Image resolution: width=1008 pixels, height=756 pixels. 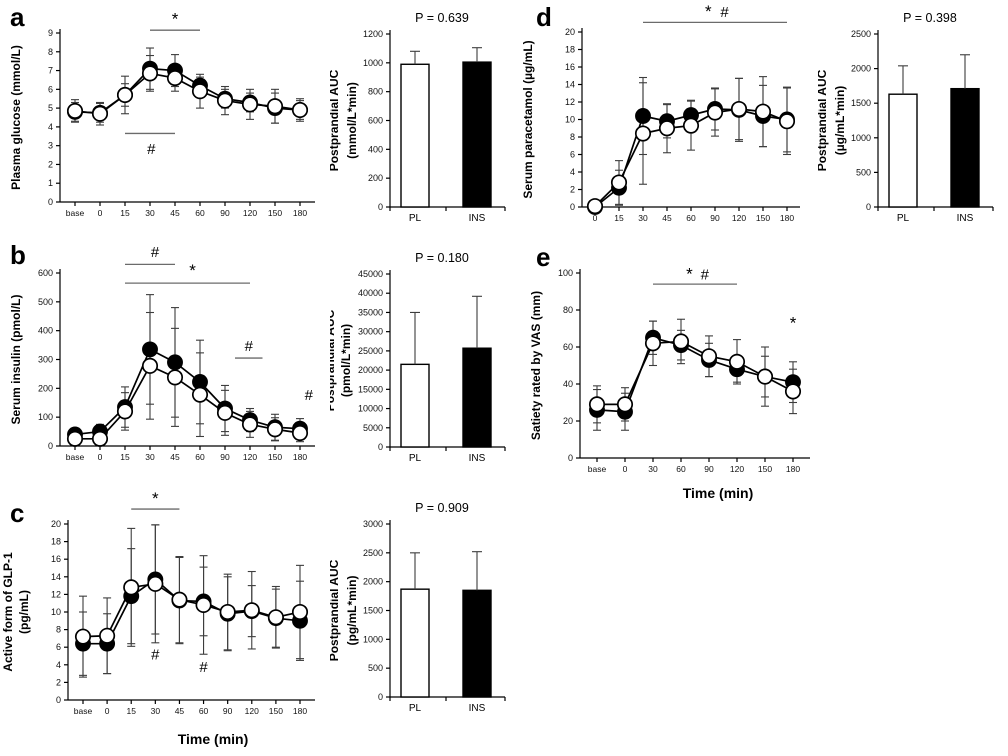 I want to click on svg-text: 8, so click(x=58, y=630).